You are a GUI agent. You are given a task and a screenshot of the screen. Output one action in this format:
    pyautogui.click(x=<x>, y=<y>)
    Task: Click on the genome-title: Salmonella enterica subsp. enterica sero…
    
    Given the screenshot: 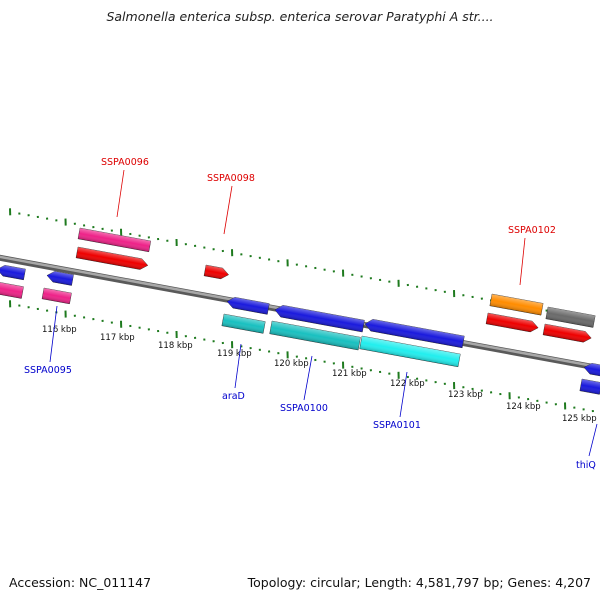 What is the action you would take?
    pyautogui.click(x=300, y=16)
    